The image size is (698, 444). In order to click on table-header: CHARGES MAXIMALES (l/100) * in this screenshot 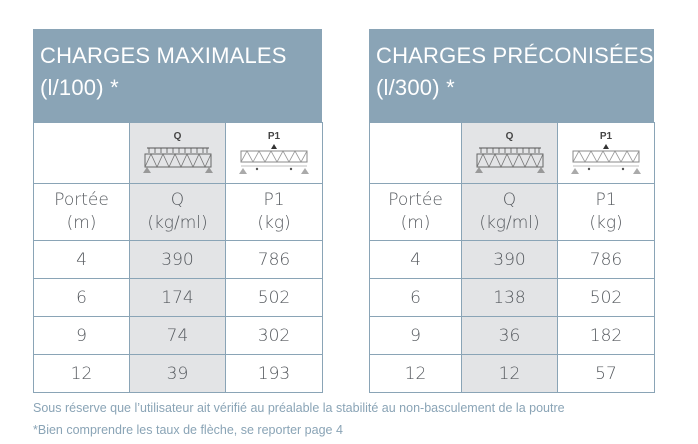, I will do `click(177, 75)`.